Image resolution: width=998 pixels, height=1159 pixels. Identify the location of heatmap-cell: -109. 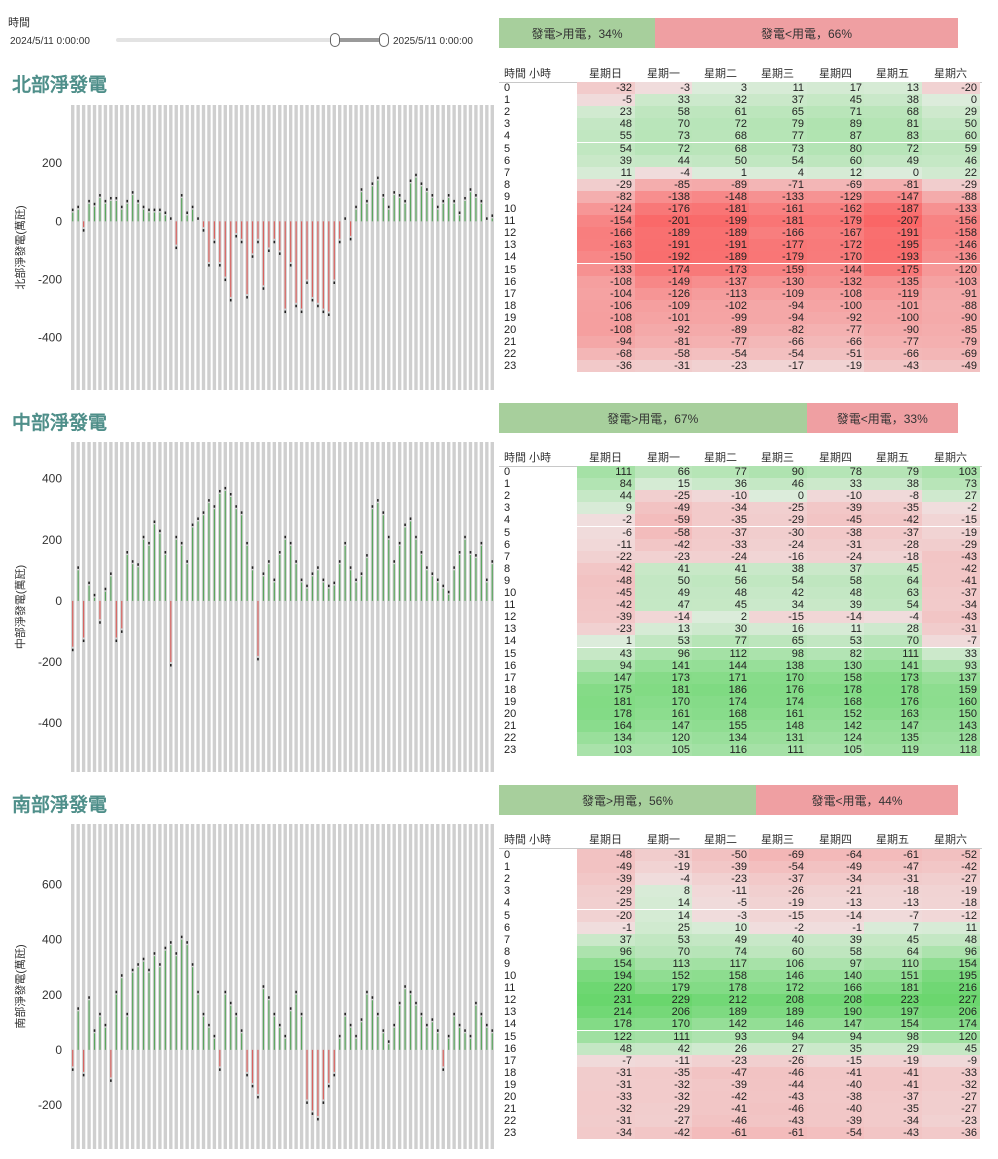
(664, 305).